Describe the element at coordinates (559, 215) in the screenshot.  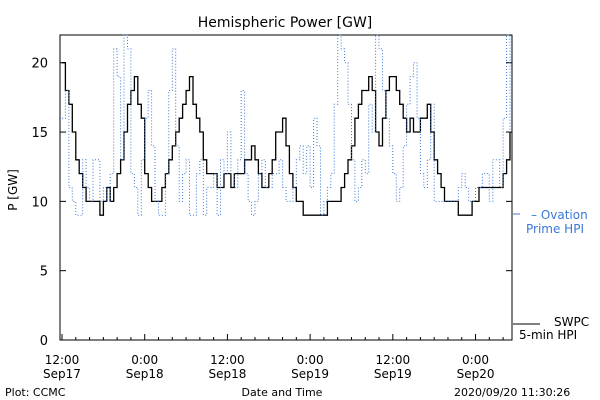
I see `ovation-legend-label-1: – Ovation` at that location.